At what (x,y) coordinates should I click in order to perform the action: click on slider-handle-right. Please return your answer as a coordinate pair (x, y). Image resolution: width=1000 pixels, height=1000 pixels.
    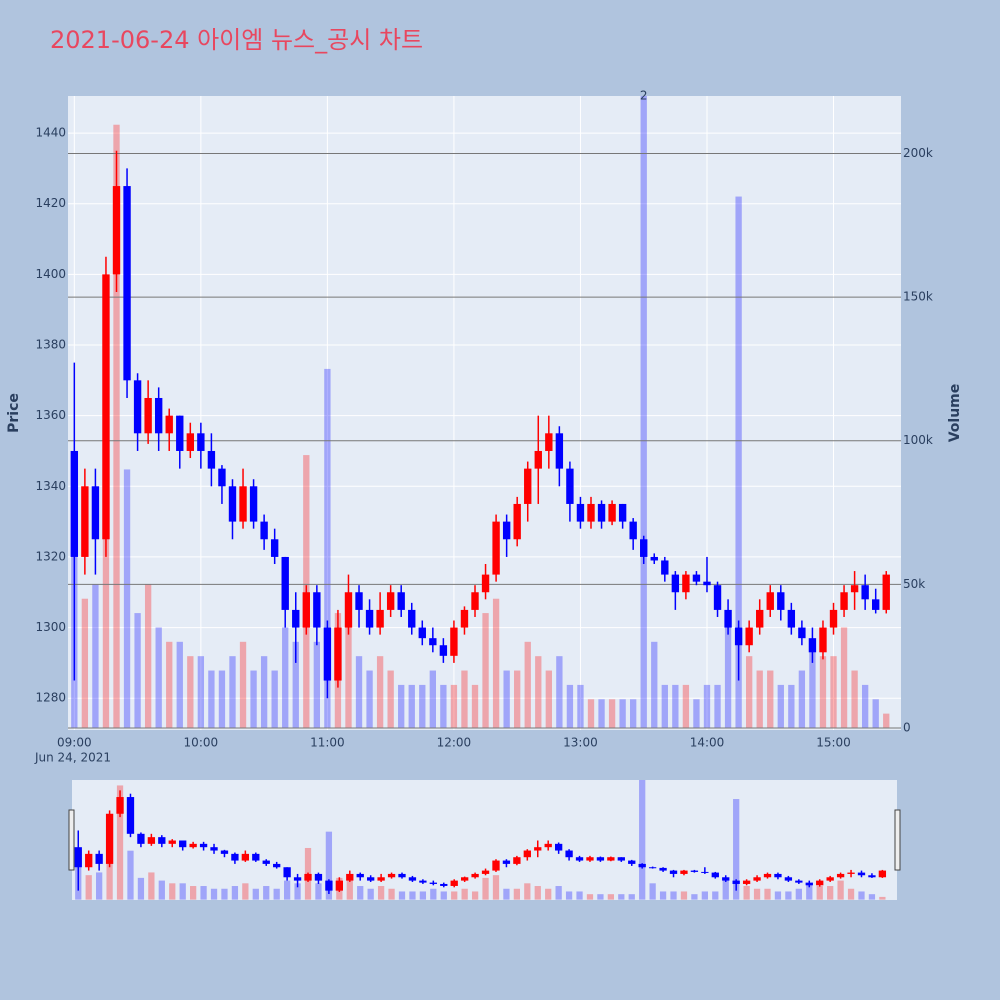
    Looking at the image, I should click on (897, 840).